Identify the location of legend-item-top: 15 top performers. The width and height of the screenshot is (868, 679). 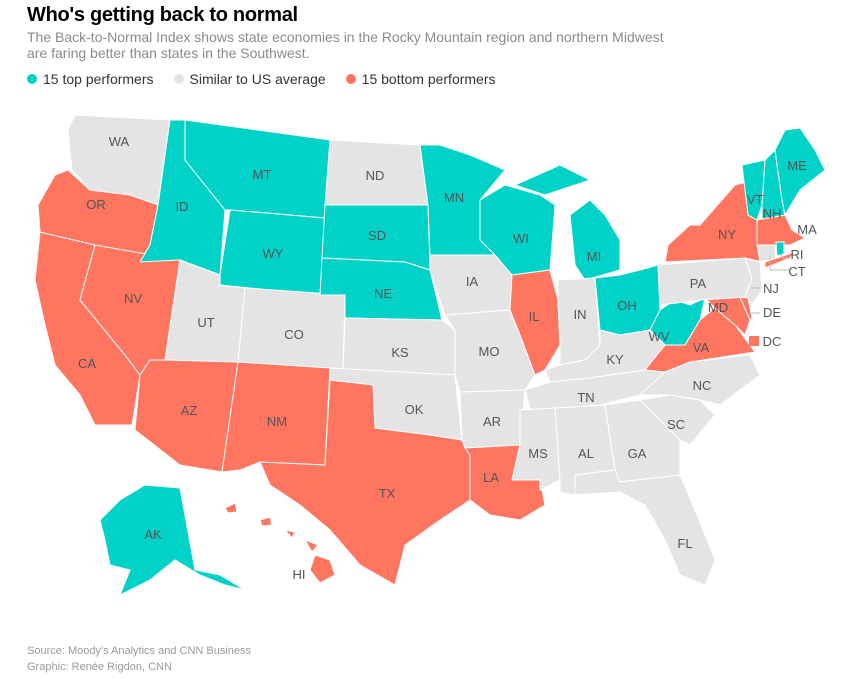
(90, 79).